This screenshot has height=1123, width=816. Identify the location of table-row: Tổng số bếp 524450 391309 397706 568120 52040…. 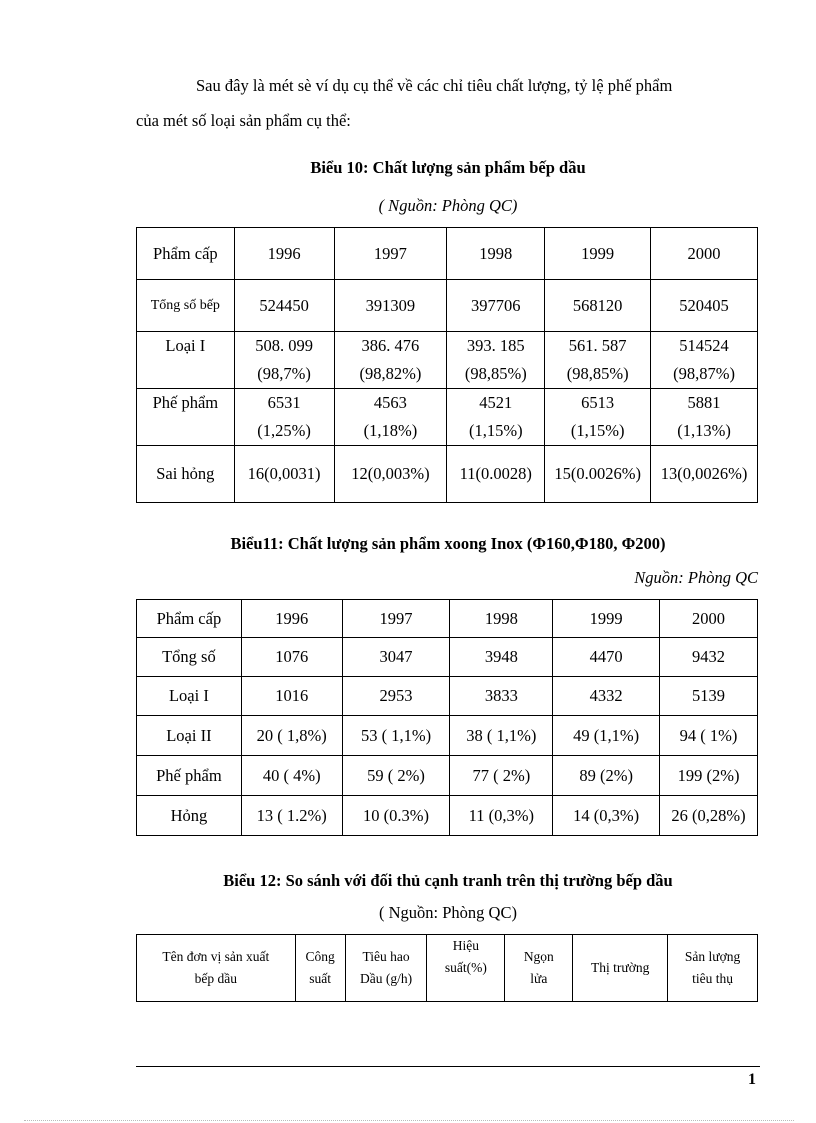
(447, 305).